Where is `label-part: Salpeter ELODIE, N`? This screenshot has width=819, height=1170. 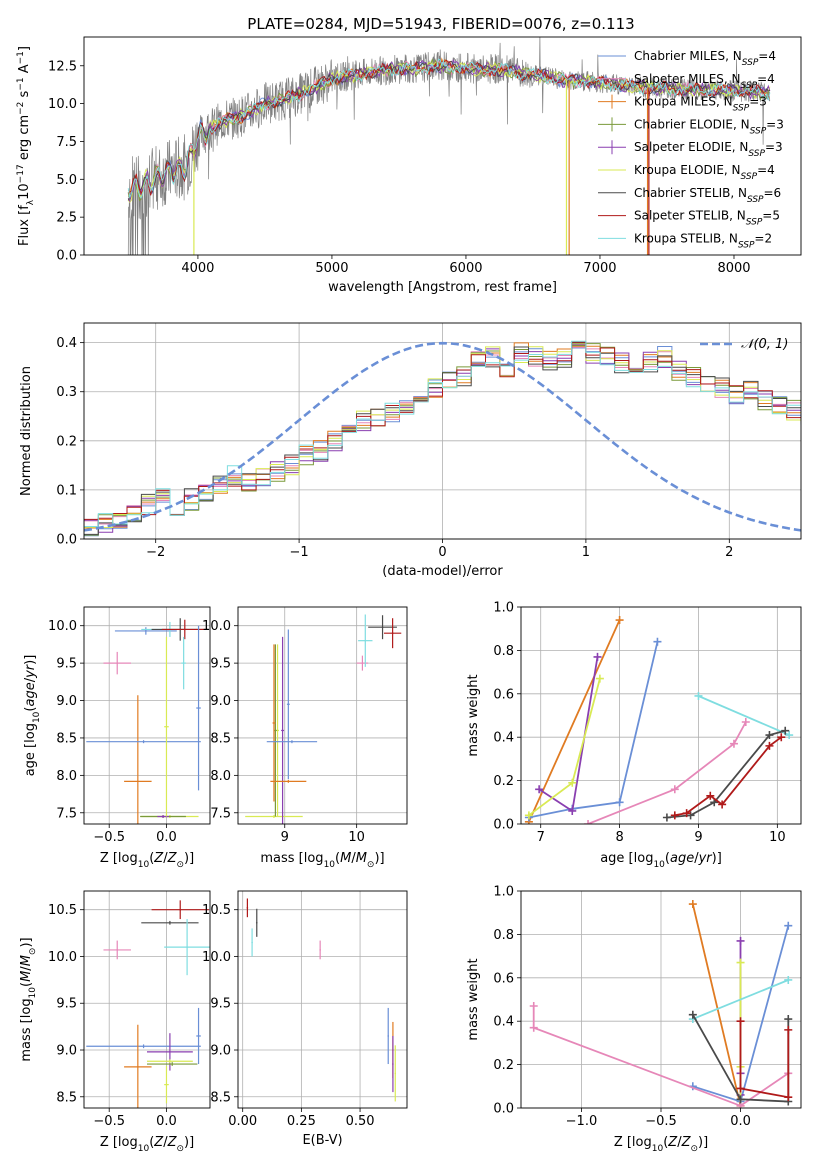
label-part: Salpeter ELODIE, N is located at coordinates (691, 147).